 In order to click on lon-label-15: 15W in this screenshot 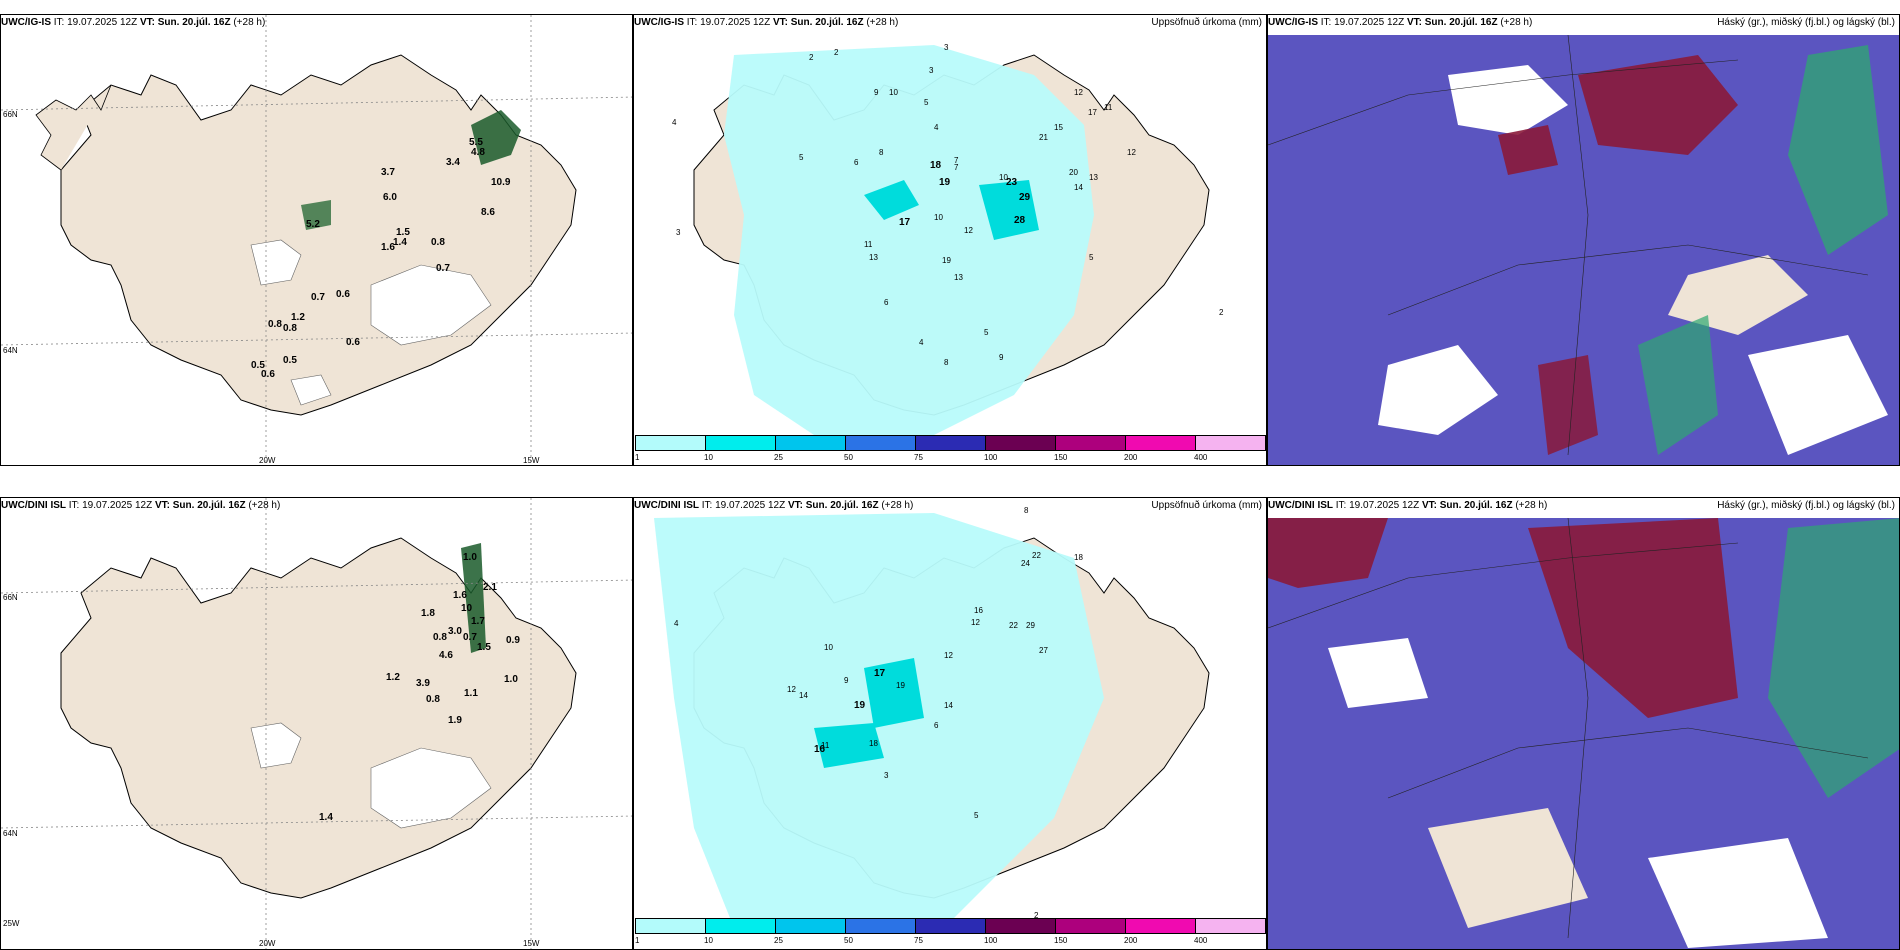, I will do `click(531, 460)`.